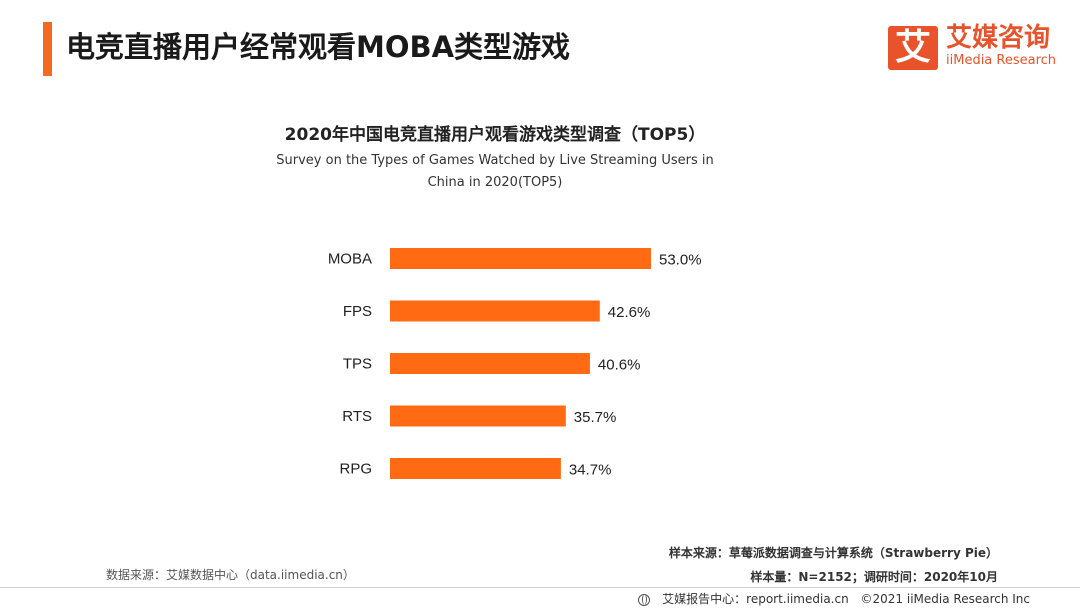 The height and width of the screenshot is (608, 1080). What do you see at coordinates (629, 312) in the screenshot?
I see `value-label-fps: 42.6%` at bounding box center [629, 312].